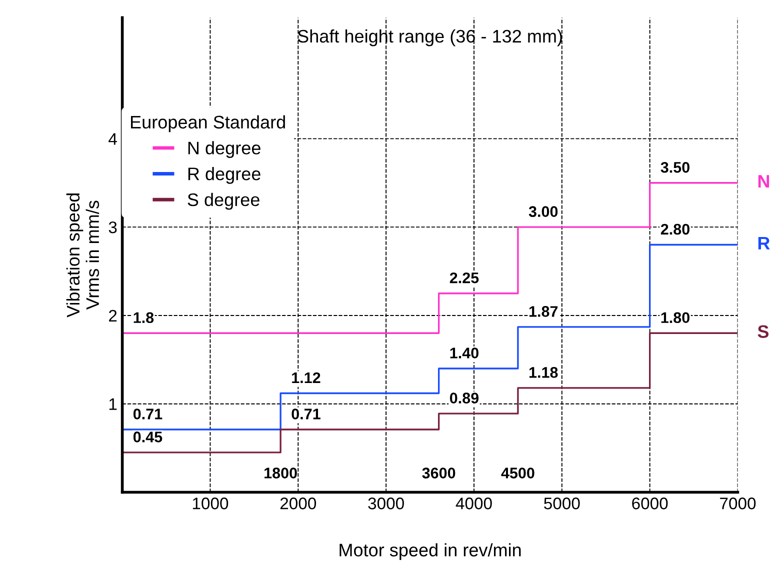 The width and height of the screenshot is (784, 586). I want to click on data-label: 1.40, so click(464, 353).